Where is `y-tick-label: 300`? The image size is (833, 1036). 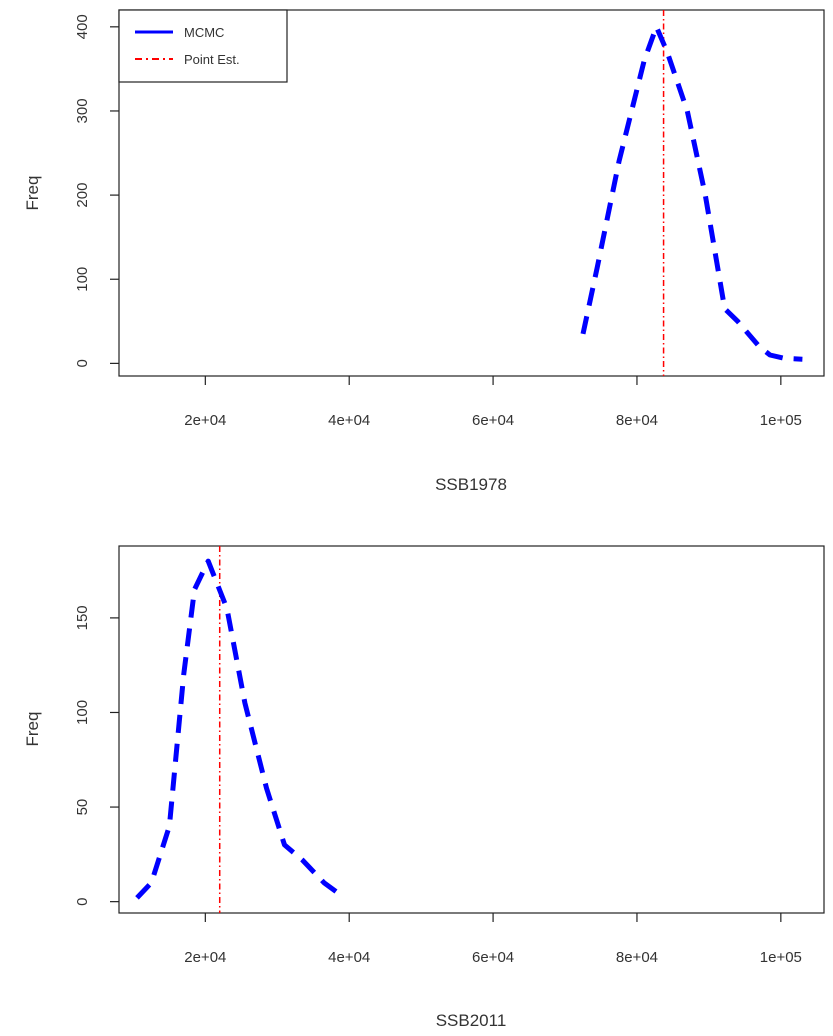 y-tick-label: 300 is located at coordinates (82, 110).